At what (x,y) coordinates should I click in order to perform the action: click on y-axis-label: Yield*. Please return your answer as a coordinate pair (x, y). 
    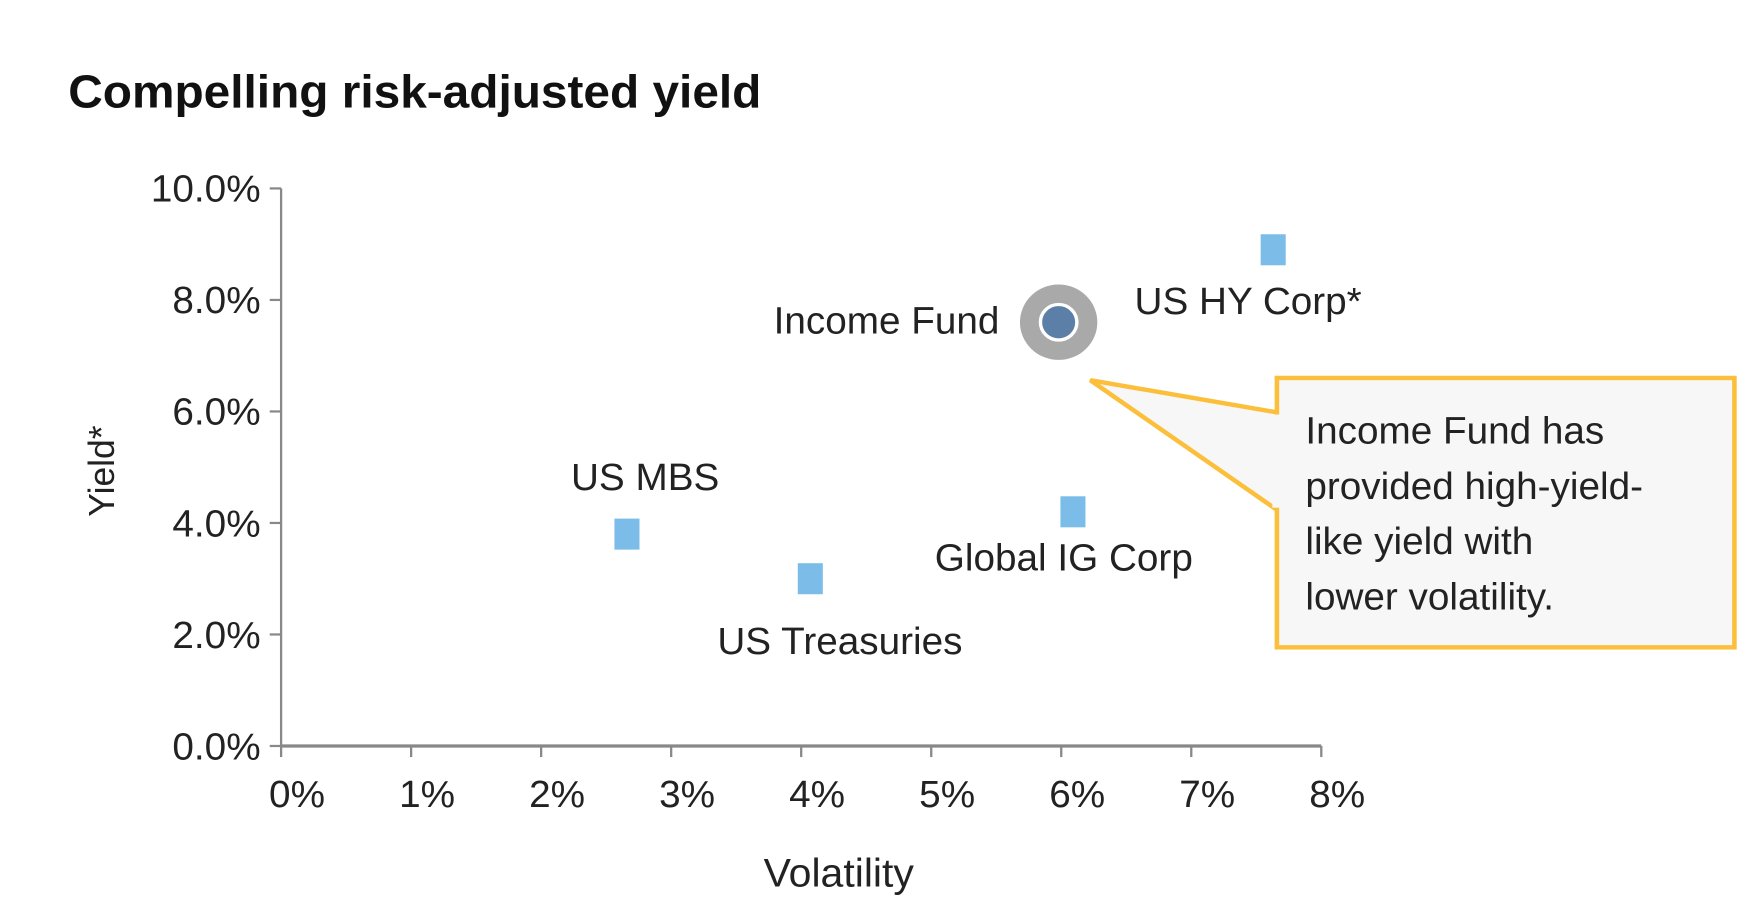
    Looking at the image, I should click on (101, 470).